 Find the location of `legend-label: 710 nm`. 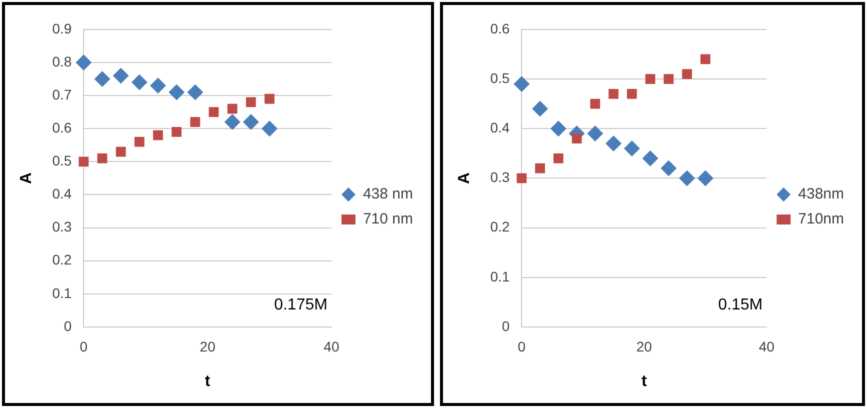

legend-label: 710 nm is located at coordinates (388, 219).